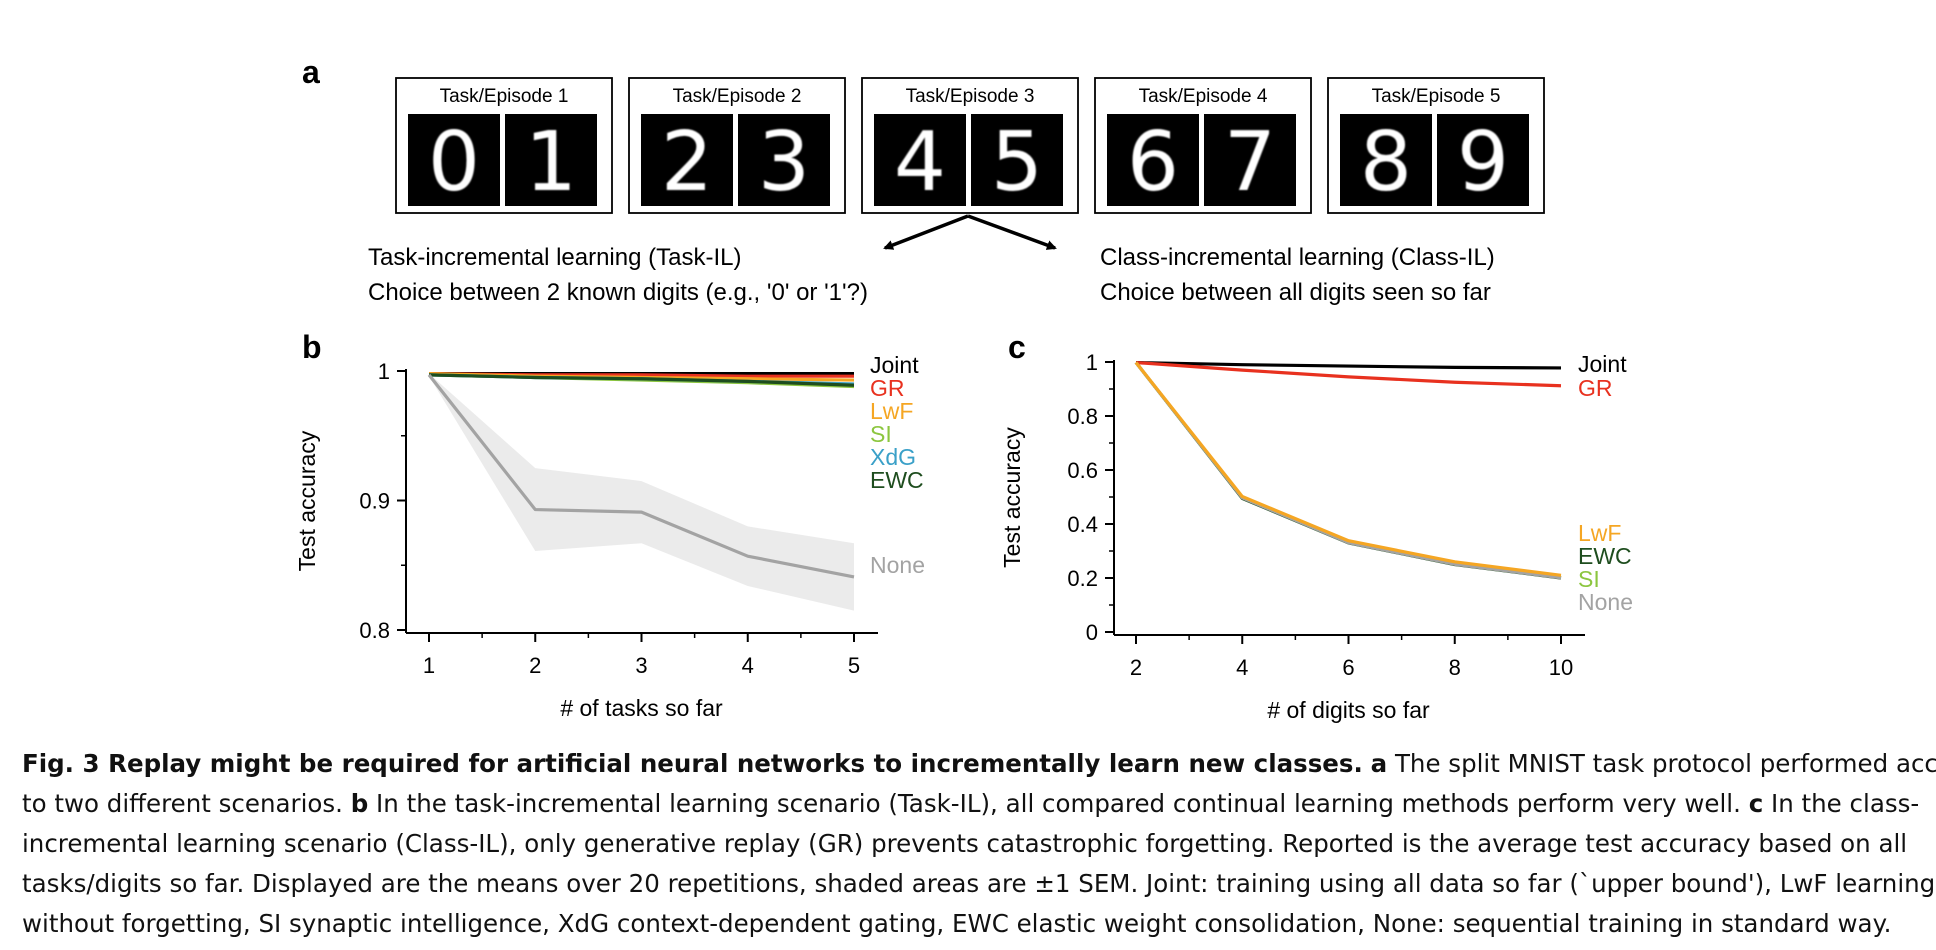 This screenshot has height=950, width=1936. What do you see at coordinates (1561, 667) in the screenshot?
I see `x-tick-label: 10` at bounding box center [1561, 667].